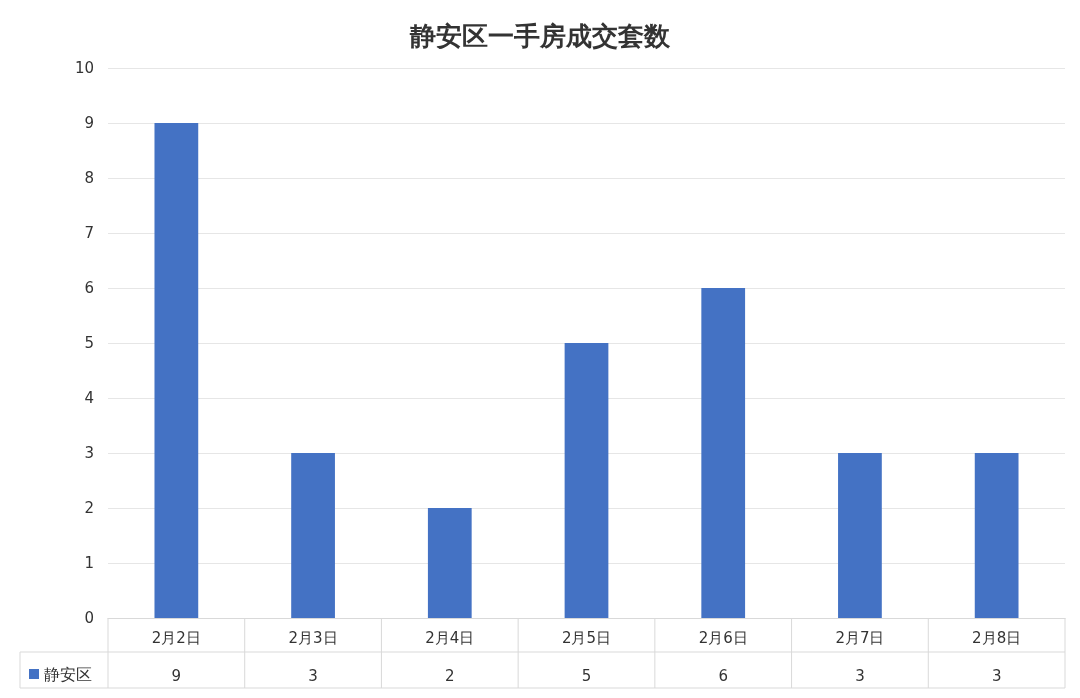 This screenshot has width=1080, height=698. Describe the element at coordinates (450, 637) in the screenshot. I see `x-tick-label: 2月4日` at that location.